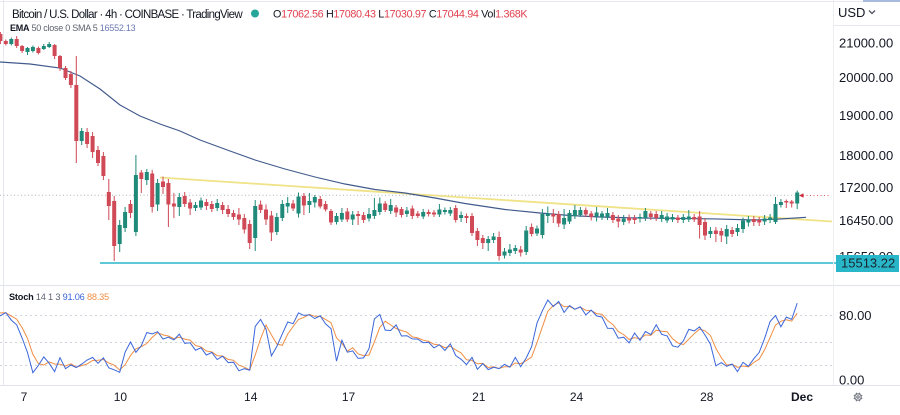 The width and height of the screenshot is (900, 415). I want to click on svg-text: 15513.22, so click(868, 263).